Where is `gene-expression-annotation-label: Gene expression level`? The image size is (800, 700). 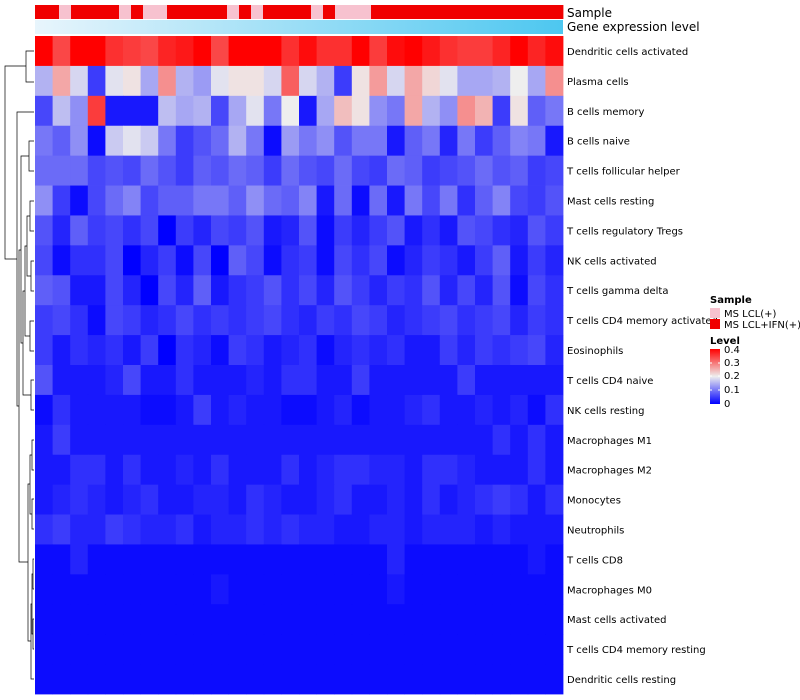 gene-expression-annotation-label: Gene expression level is located at coordinates (633, 27).